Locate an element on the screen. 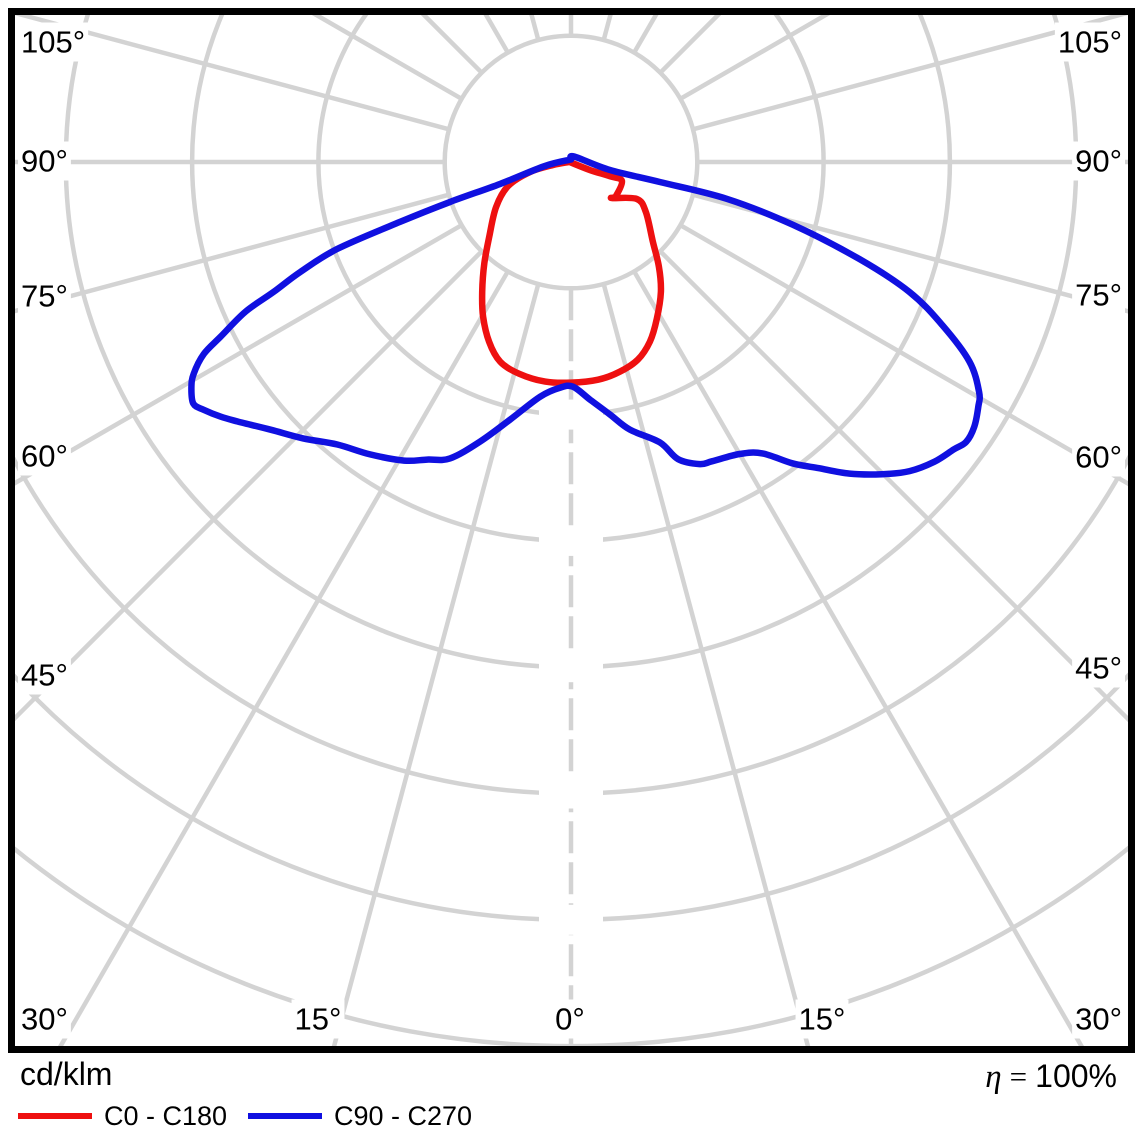 The width and height of the screenshot is (1143, 1143). eta-symbol: η is located at coordinates (993, 1077).